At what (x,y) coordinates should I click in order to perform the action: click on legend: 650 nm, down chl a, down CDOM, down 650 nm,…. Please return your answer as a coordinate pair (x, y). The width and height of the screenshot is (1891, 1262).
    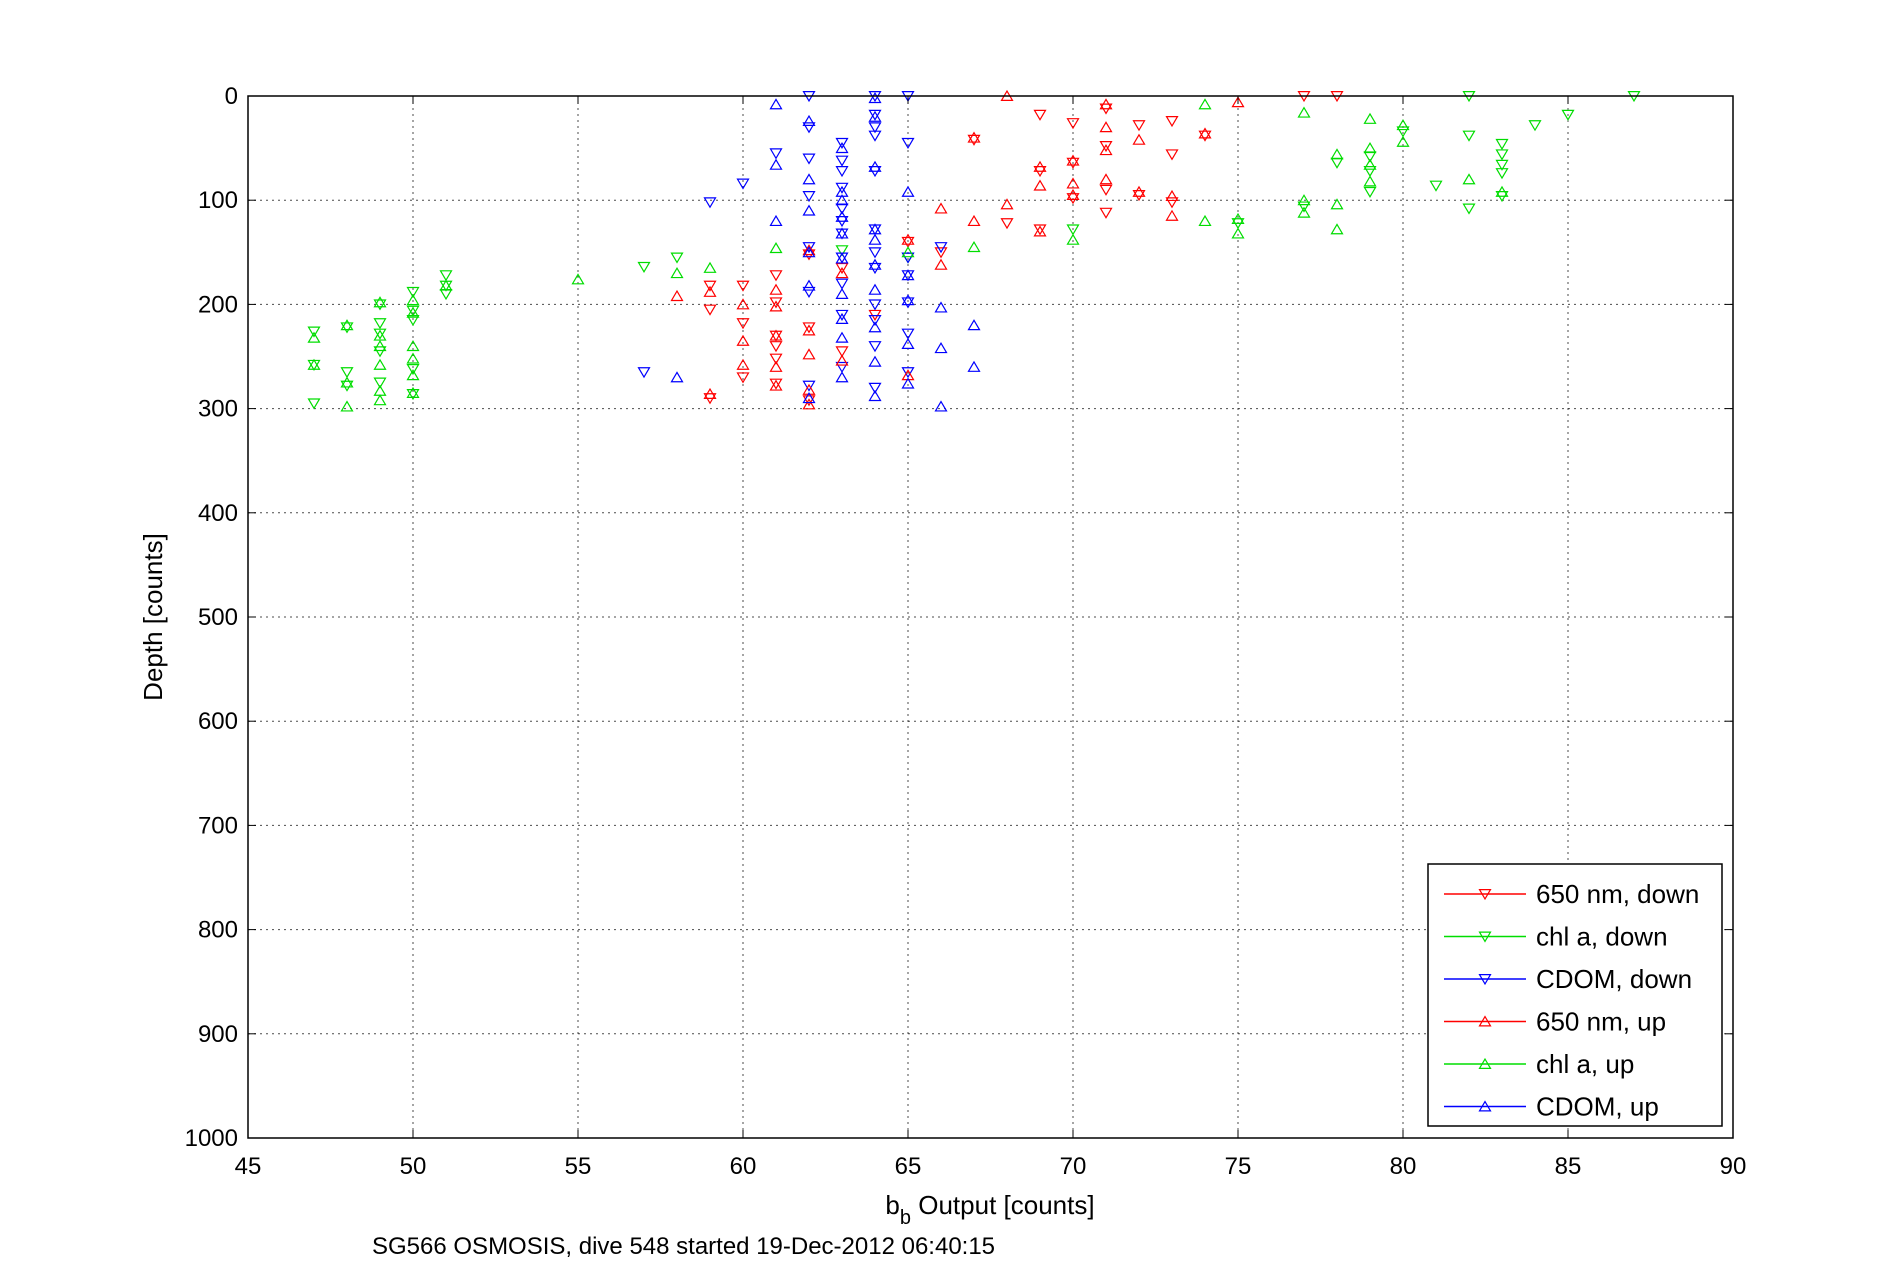
    Looking at the image, I should click on (1575, 995).